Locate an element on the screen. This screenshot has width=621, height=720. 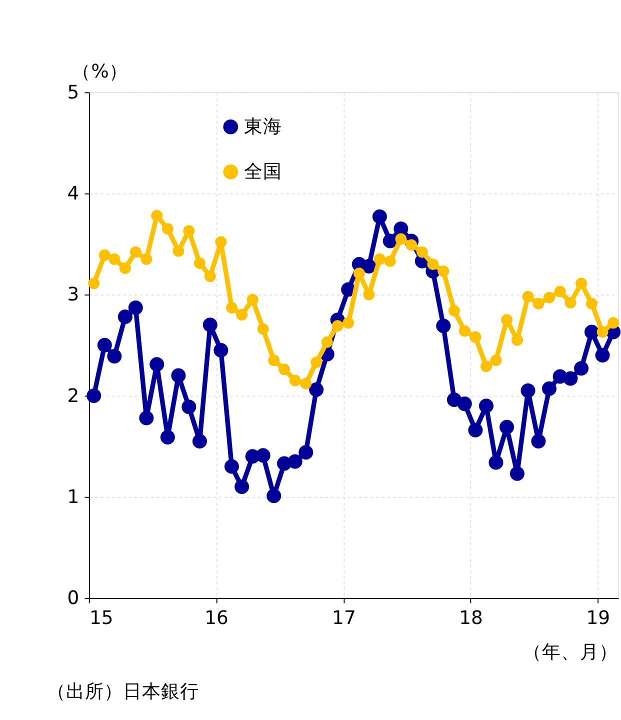
y-tick-label: 0 is located at coordinates (73, 599).